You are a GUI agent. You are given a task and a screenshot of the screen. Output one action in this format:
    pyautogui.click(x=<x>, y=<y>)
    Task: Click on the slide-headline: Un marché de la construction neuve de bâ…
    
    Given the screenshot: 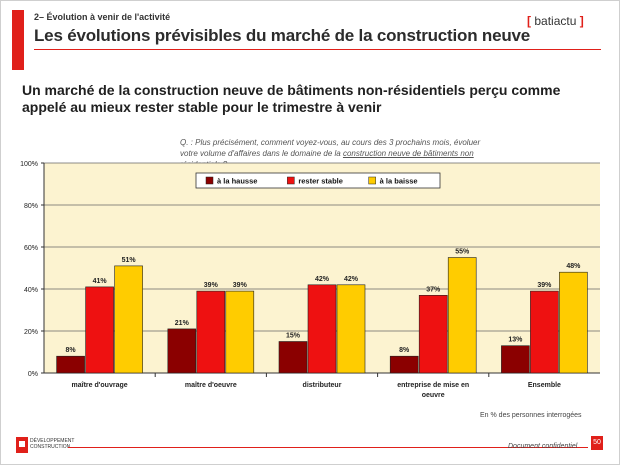 What is the action you would take?
    pyautogui.click(x=291, y=98)
    